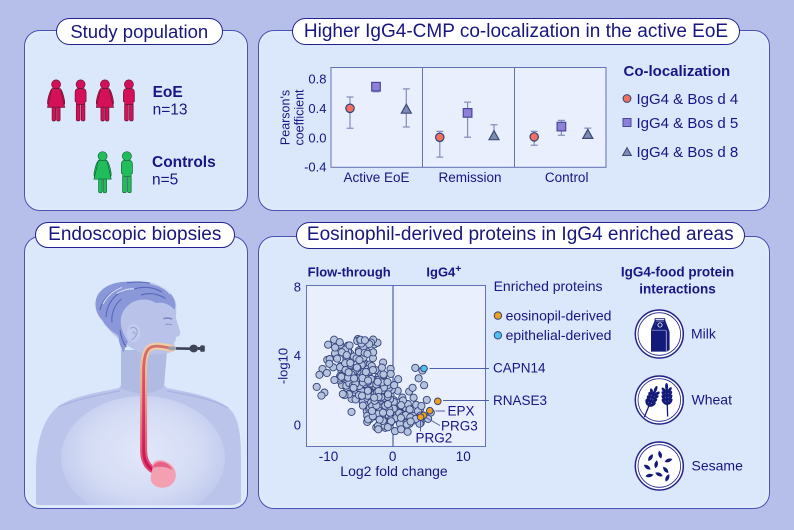  Describe the element at coordinates (677, 289) in the screenshot. I see `svg-text: interactions` at that location.